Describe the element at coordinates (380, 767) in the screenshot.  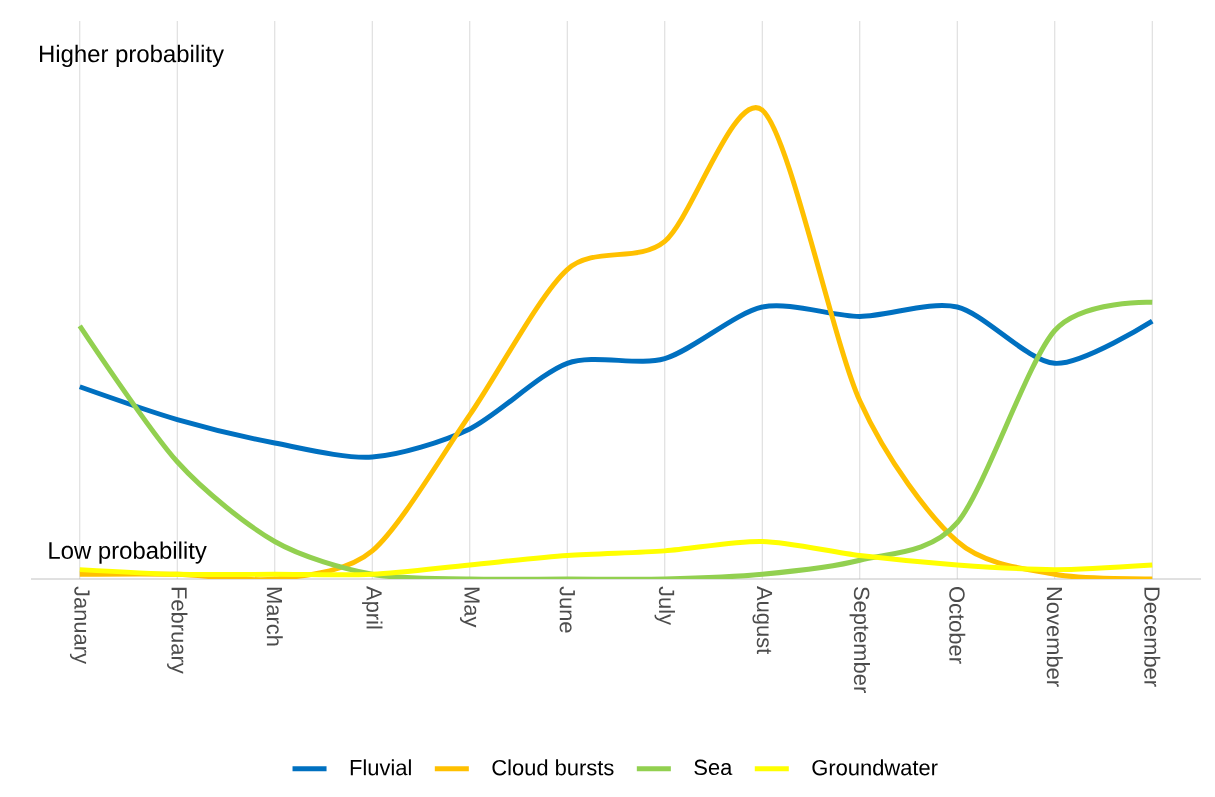
I see `legend-label: Fluvial` at that location.